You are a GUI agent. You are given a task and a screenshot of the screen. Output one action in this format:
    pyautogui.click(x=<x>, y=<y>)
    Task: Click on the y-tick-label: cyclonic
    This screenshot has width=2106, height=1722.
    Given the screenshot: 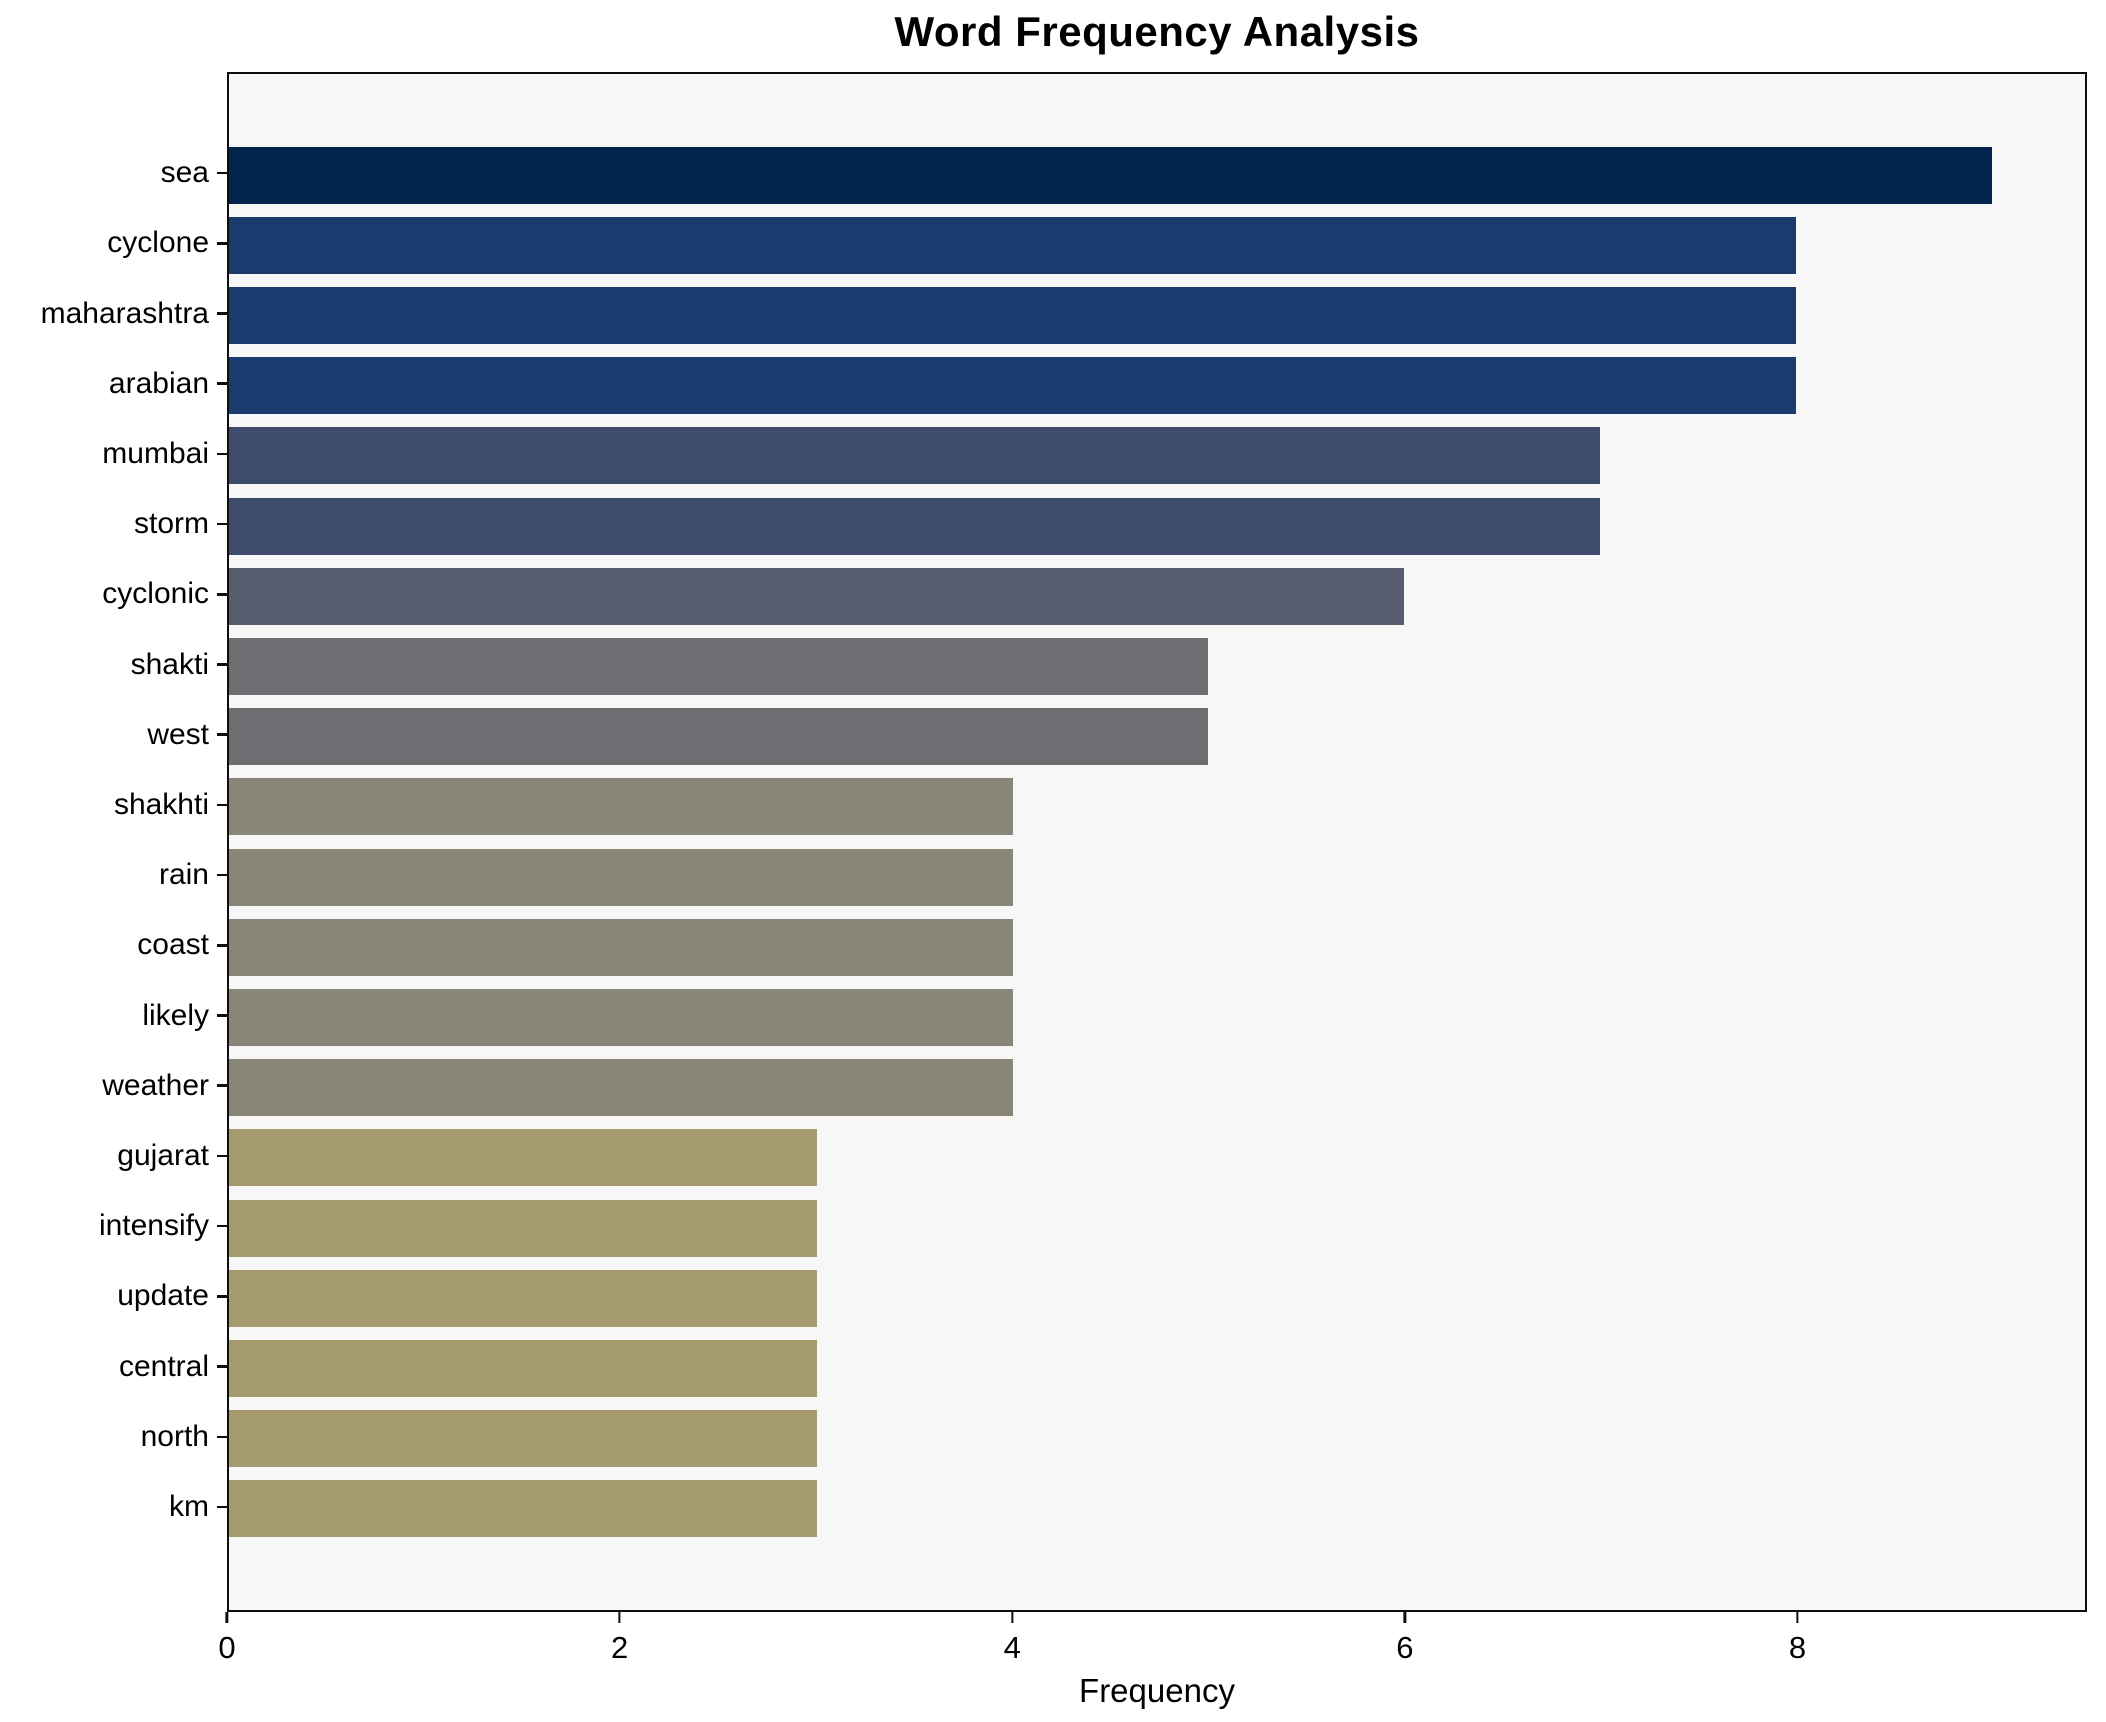 What is the action you would take?
    pyautogui.click(x=155, y=594)
    